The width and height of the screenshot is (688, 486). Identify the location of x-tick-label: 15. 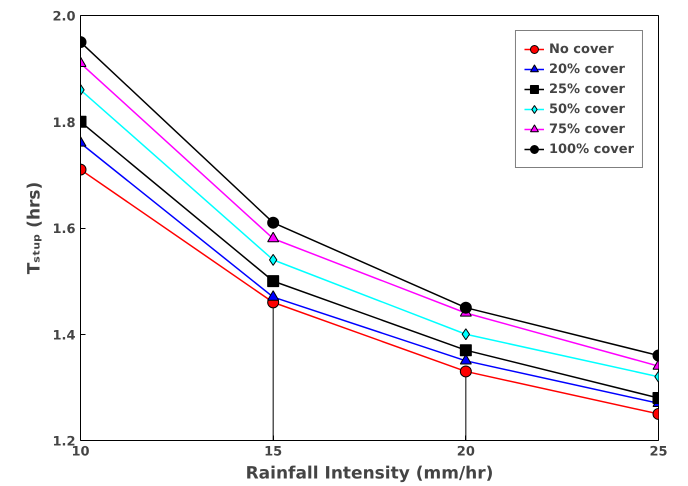
(273, 452).